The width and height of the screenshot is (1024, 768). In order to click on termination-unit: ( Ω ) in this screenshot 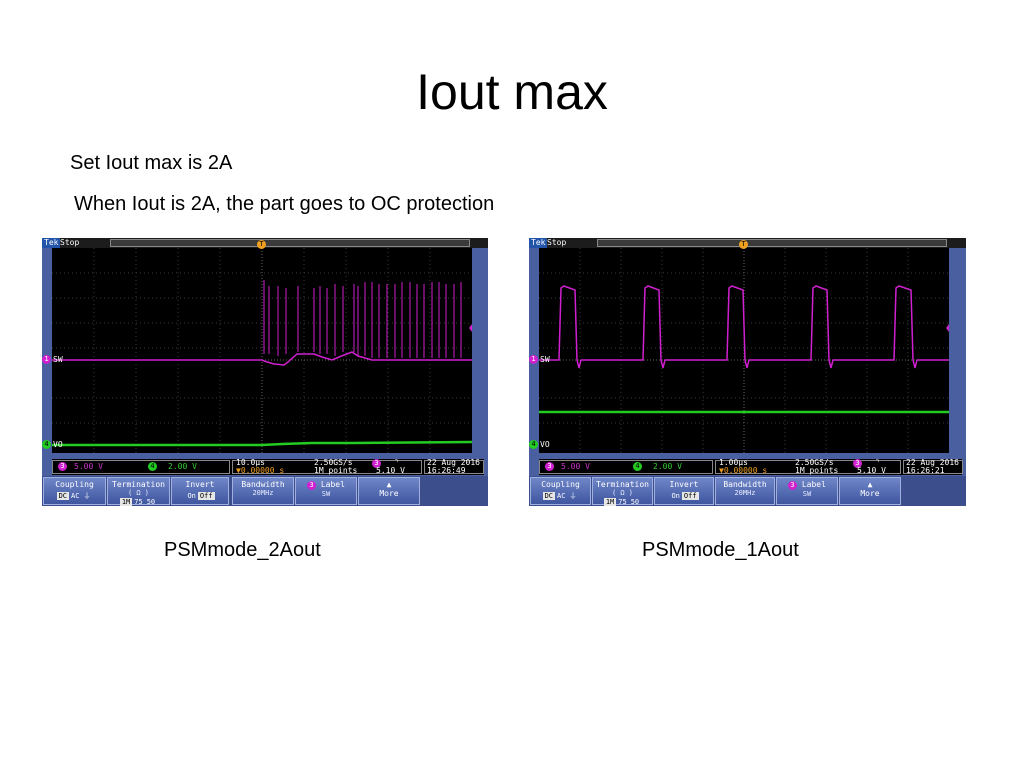, I will do `click(622, 493)`.